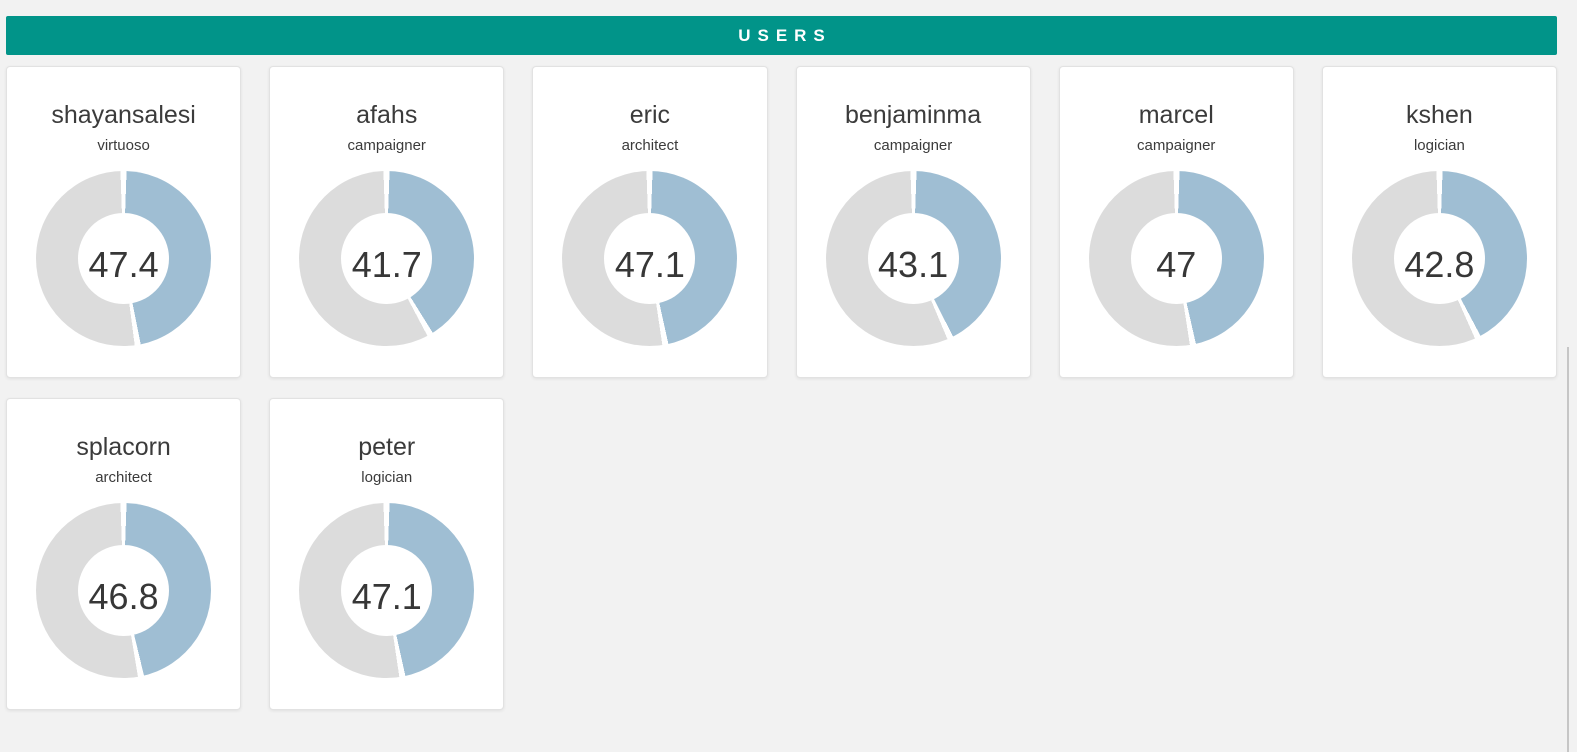 Image resolution: width=1577 pixels, height=752 pixels. What do you see at coordinates (913, 115) in the screenshot?
I see `username: benjaminma` at bounding box center [913, 115].